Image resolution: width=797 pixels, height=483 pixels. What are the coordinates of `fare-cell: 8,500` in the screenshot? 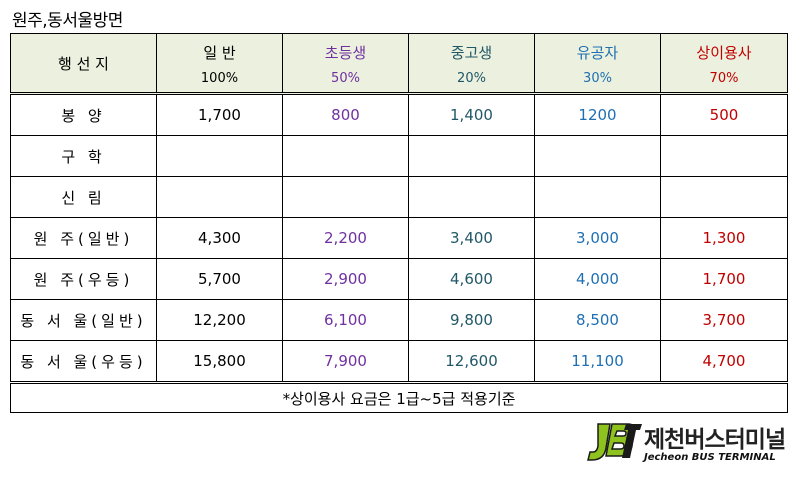 It's located at (597, 320).